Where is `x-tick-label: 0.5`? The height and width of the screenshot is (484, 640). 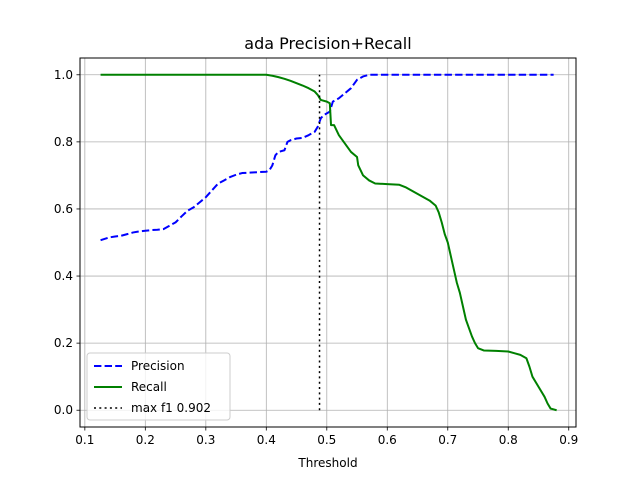
x-tick-label: 0.5 is located at coordinates (326, 440).